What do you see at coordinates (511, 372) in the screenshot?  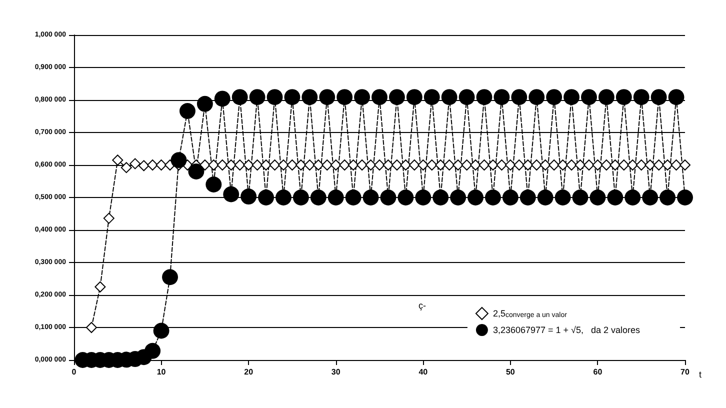 I see `x-tick-label: 50` at bounding box center [511, 372].